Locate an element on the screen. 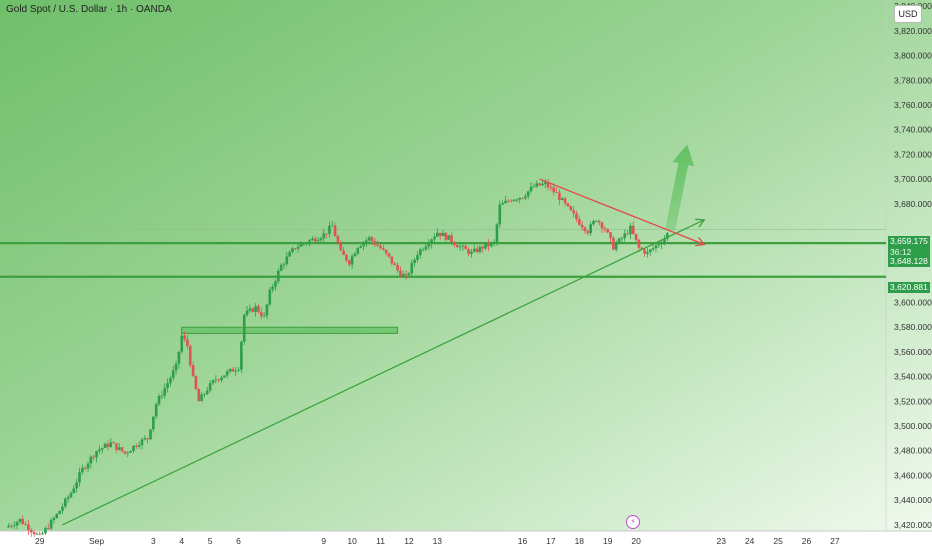 The width and height of the screenshot is (932, 550). y-tick-label: 3,740.000 is located at coordinates (913, 130).